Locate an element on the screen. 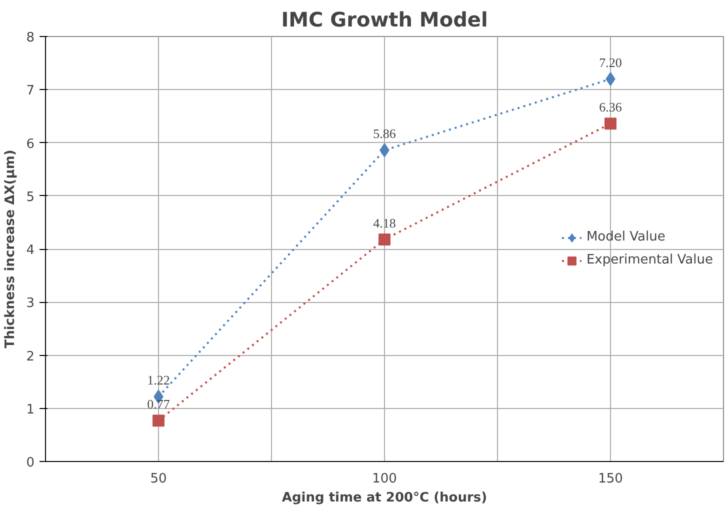 Image resolution: width=728 pixels, height=508 pixels. chart-title: IMC Growth Model is located at coordinates (384, 20).